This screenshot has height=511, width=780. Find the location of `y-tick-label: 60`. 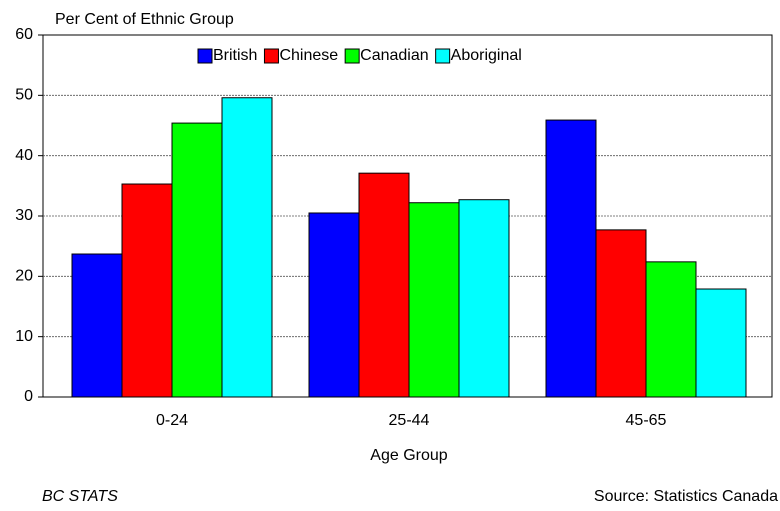

y-tick-label: 60 is located at coordinates (24, 34).